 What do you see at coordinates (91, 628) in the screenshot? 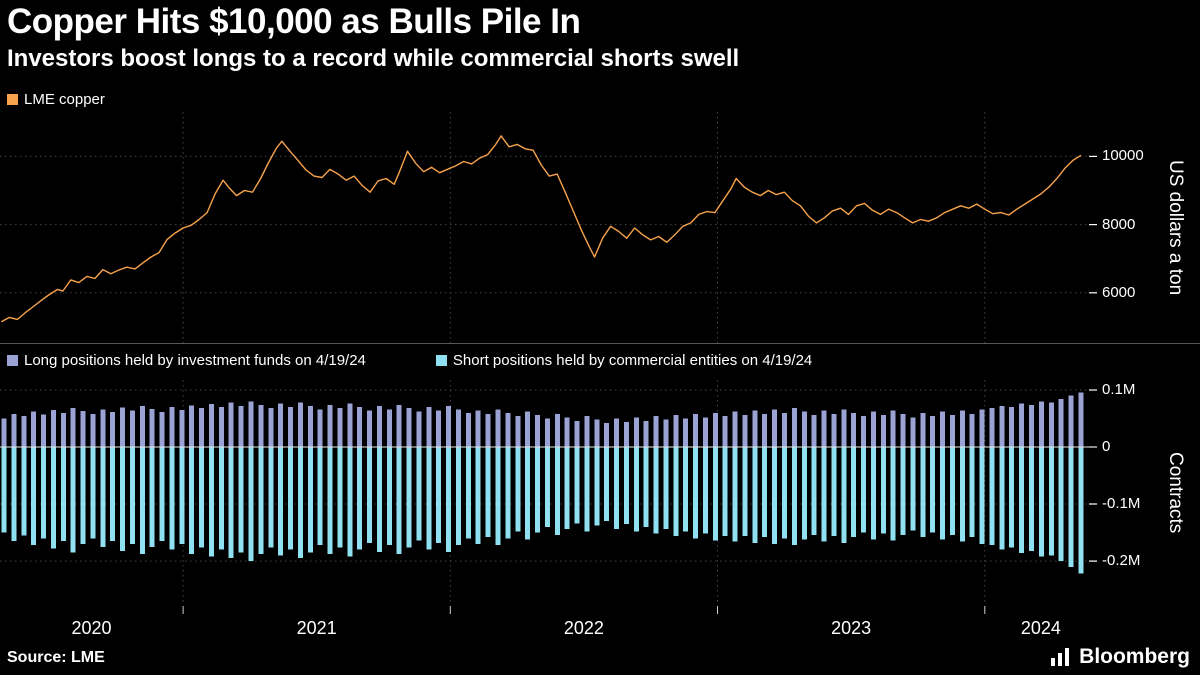
I see `x-tick-label: 2020` at bounding box center [91, 628].